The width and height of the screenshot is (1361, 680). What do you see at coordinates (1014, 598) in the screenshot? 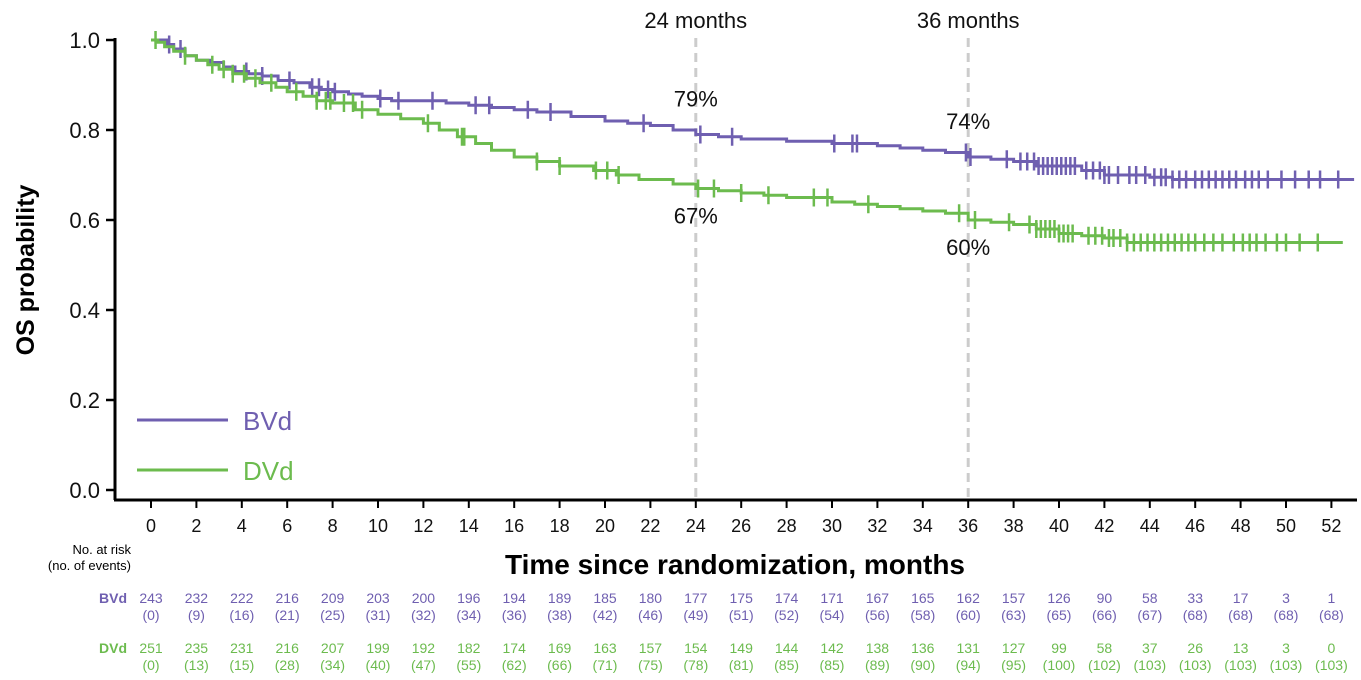
I see `risk-at-risk-bvd: 157` at bounding box center [1014, 598].